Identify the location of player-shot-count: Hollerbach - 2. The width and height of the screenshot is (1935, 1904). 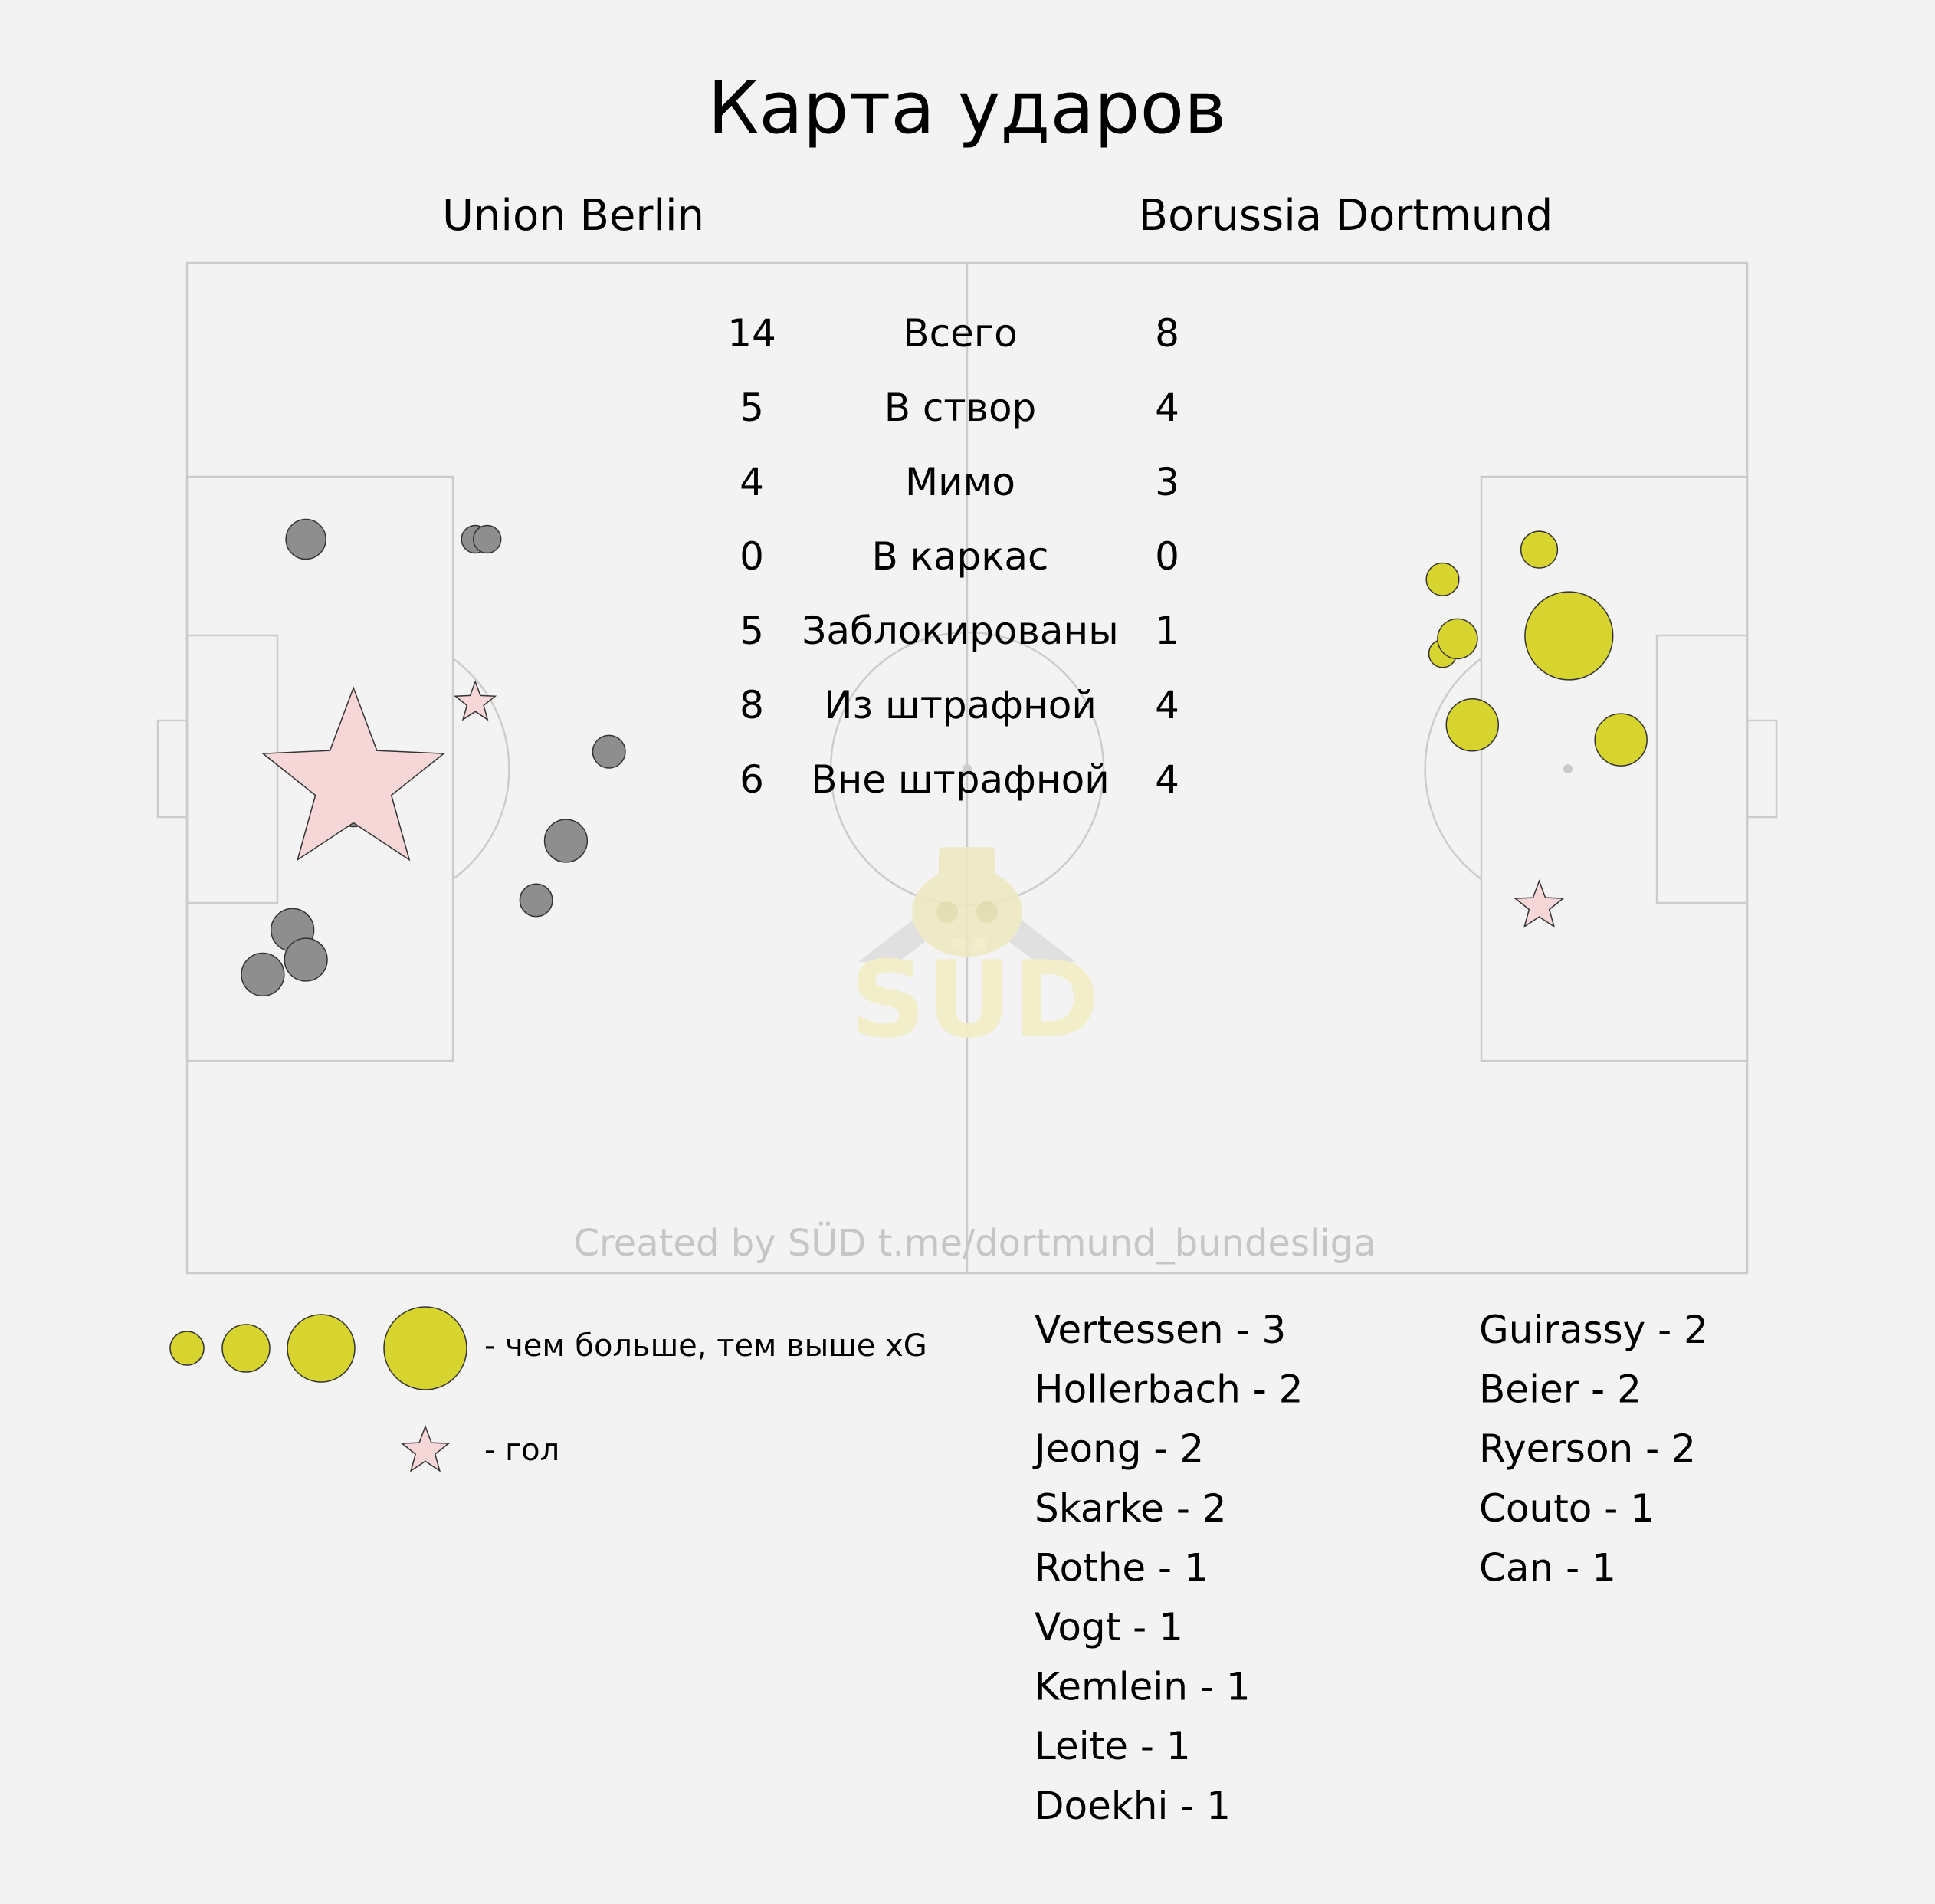
(1169, 1389).